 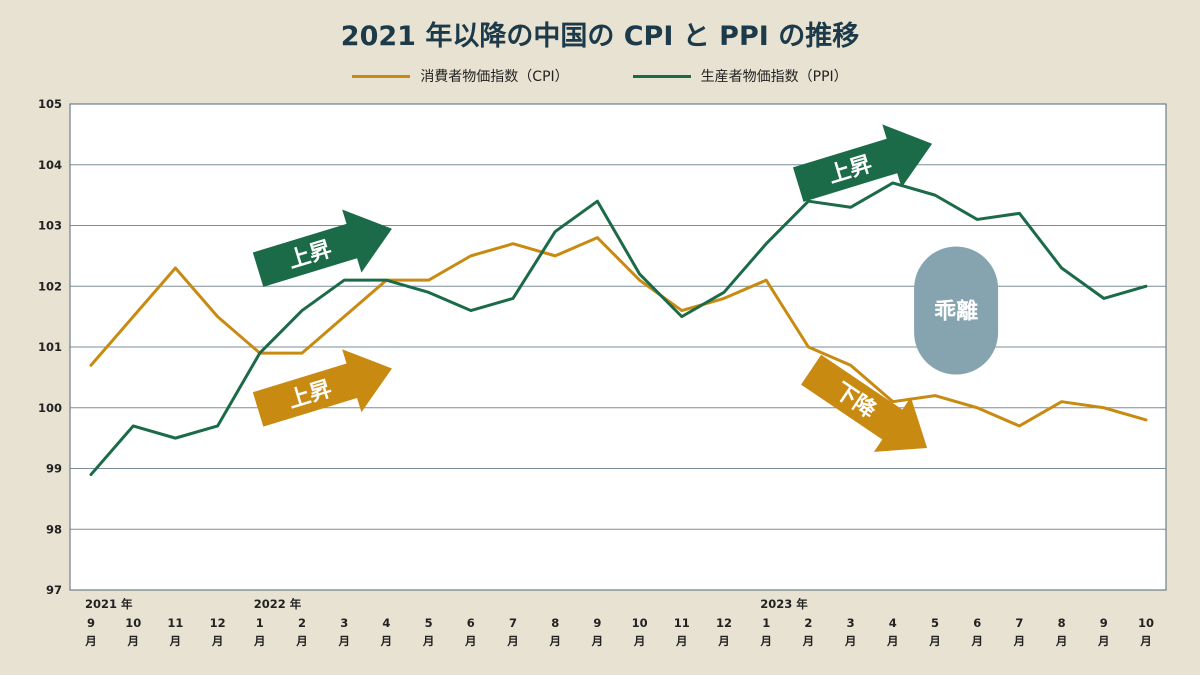 I want to click on y-tick-label: 101, so click(x=50, y=347).